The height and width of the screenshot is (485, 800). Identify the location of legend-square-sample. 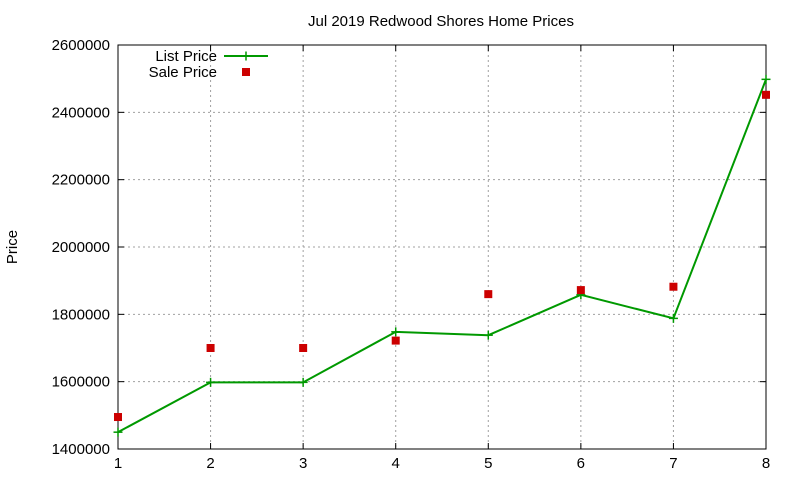
(246, 72).